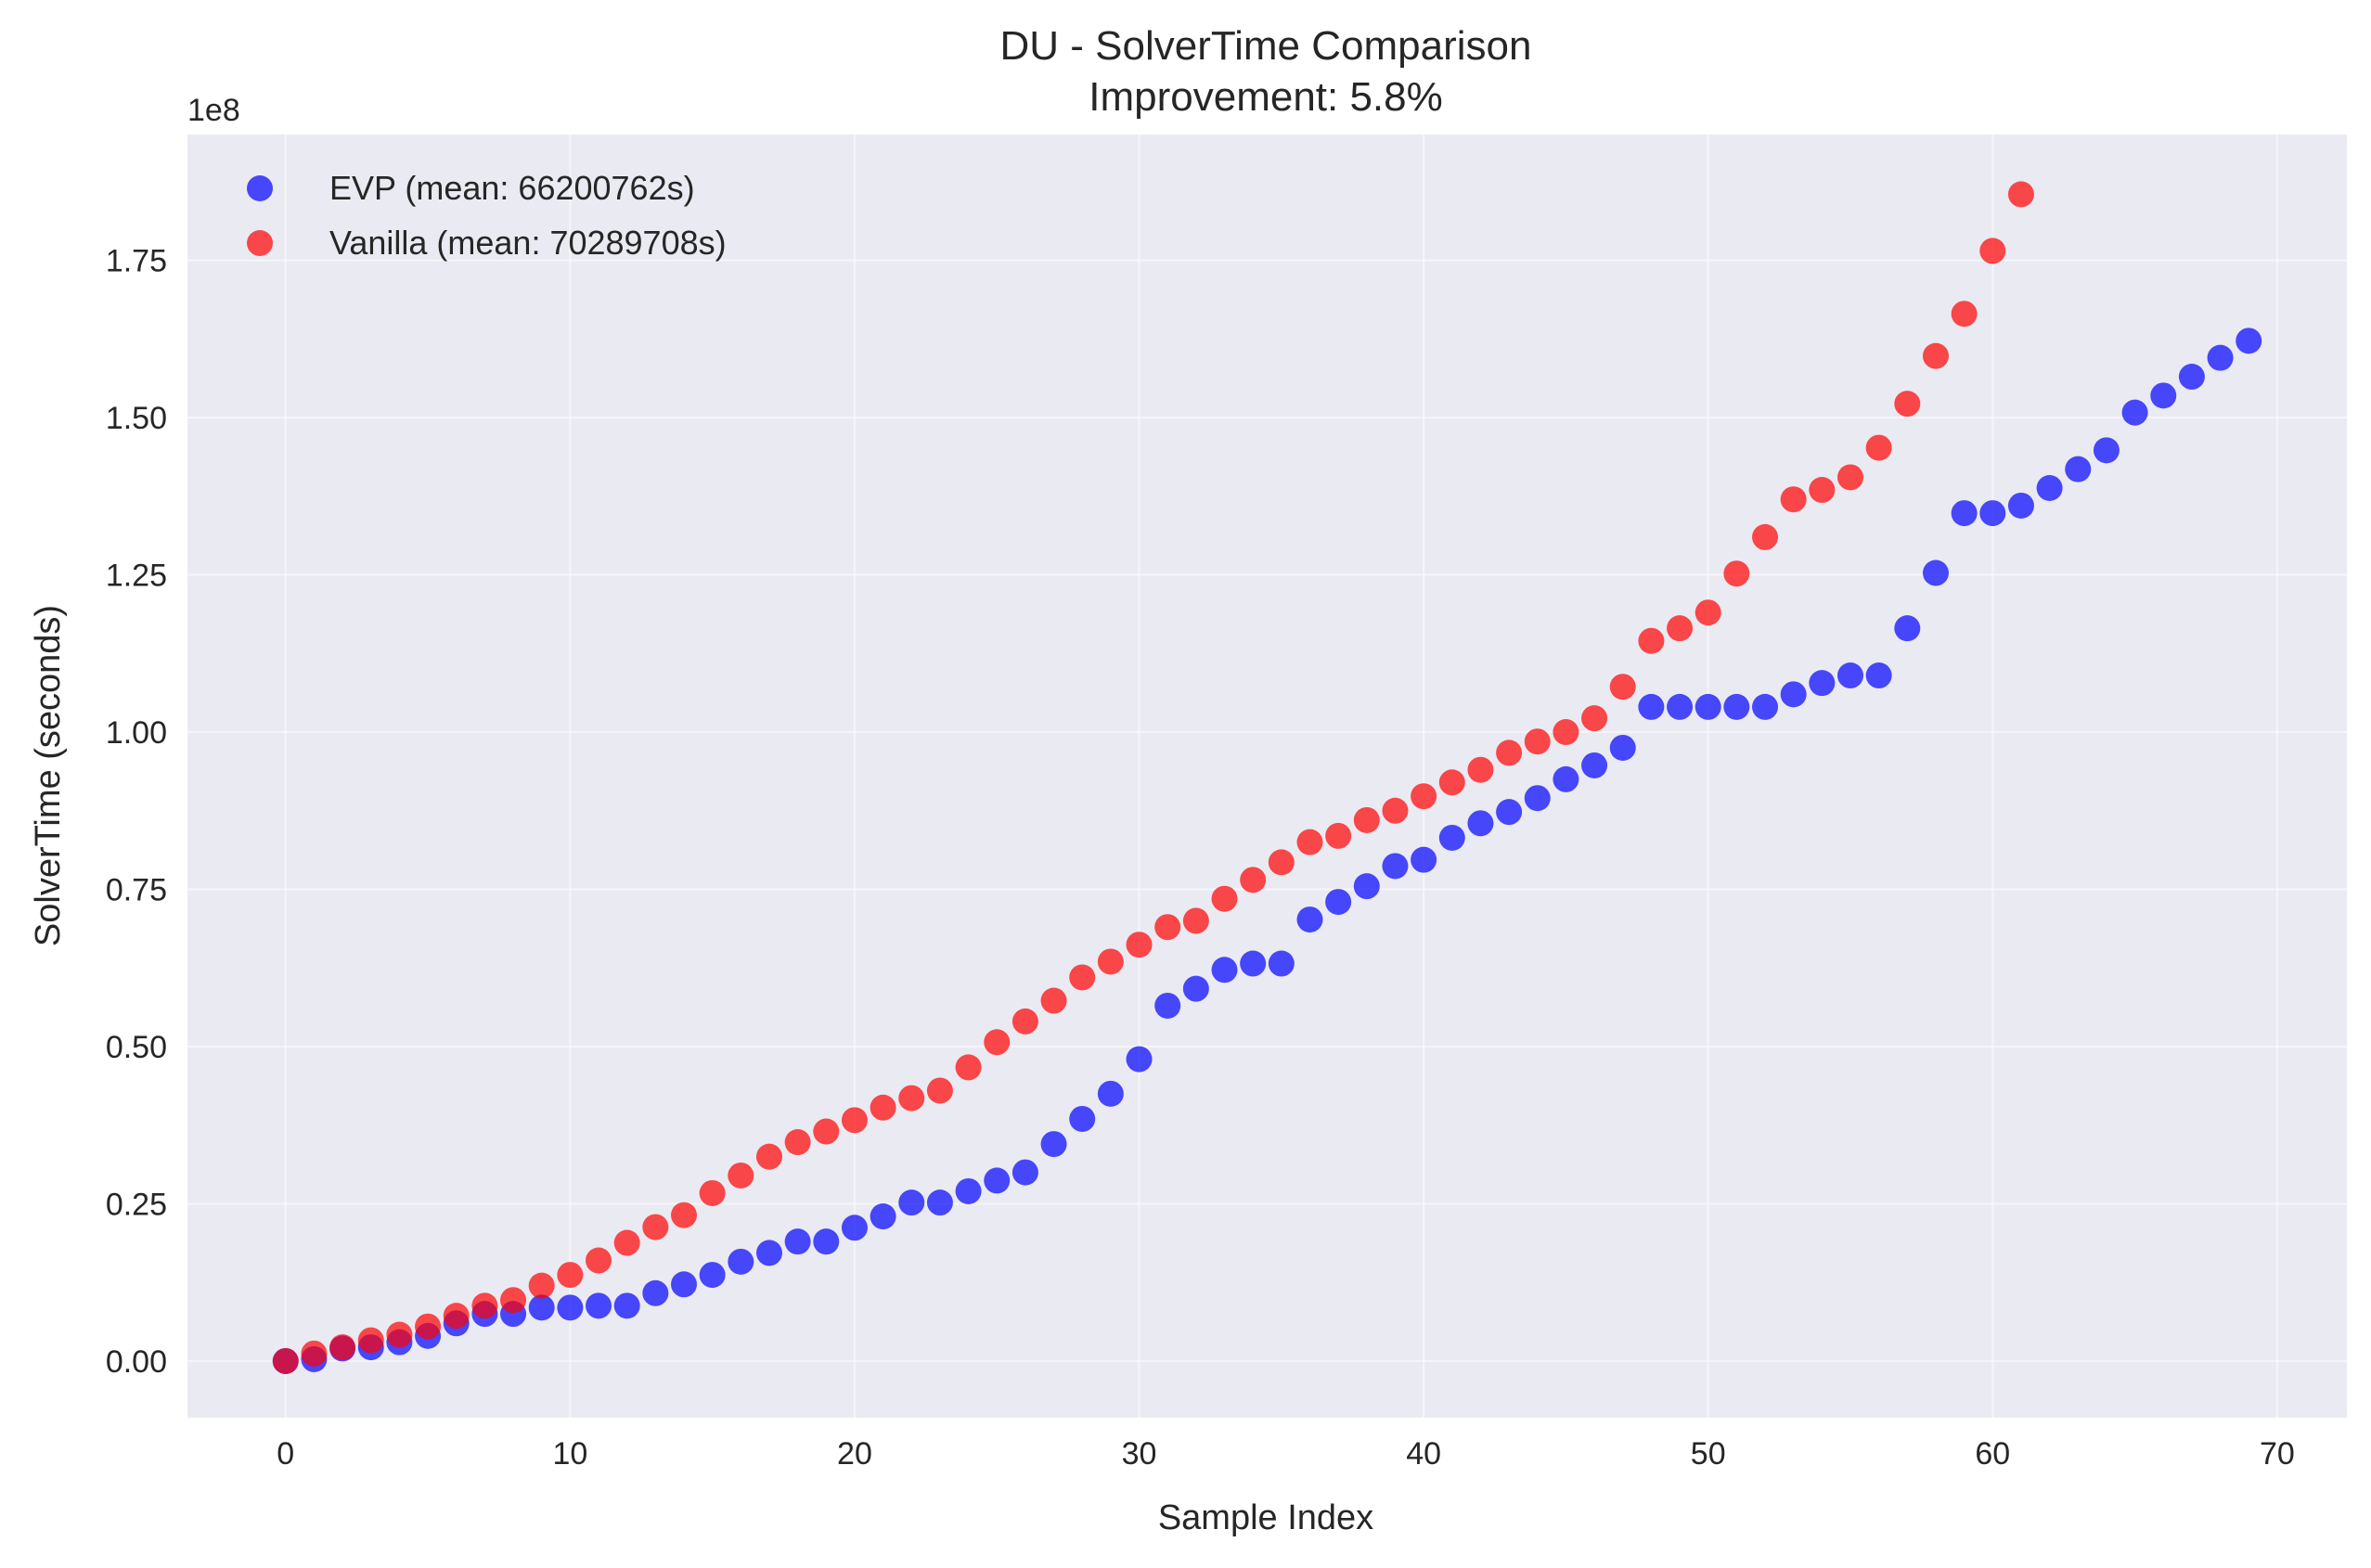  Describe the element at coordinates (528, 243) in the screenshot. I see `legend-label: Vanilla (mean: 70289708s)` at that location.